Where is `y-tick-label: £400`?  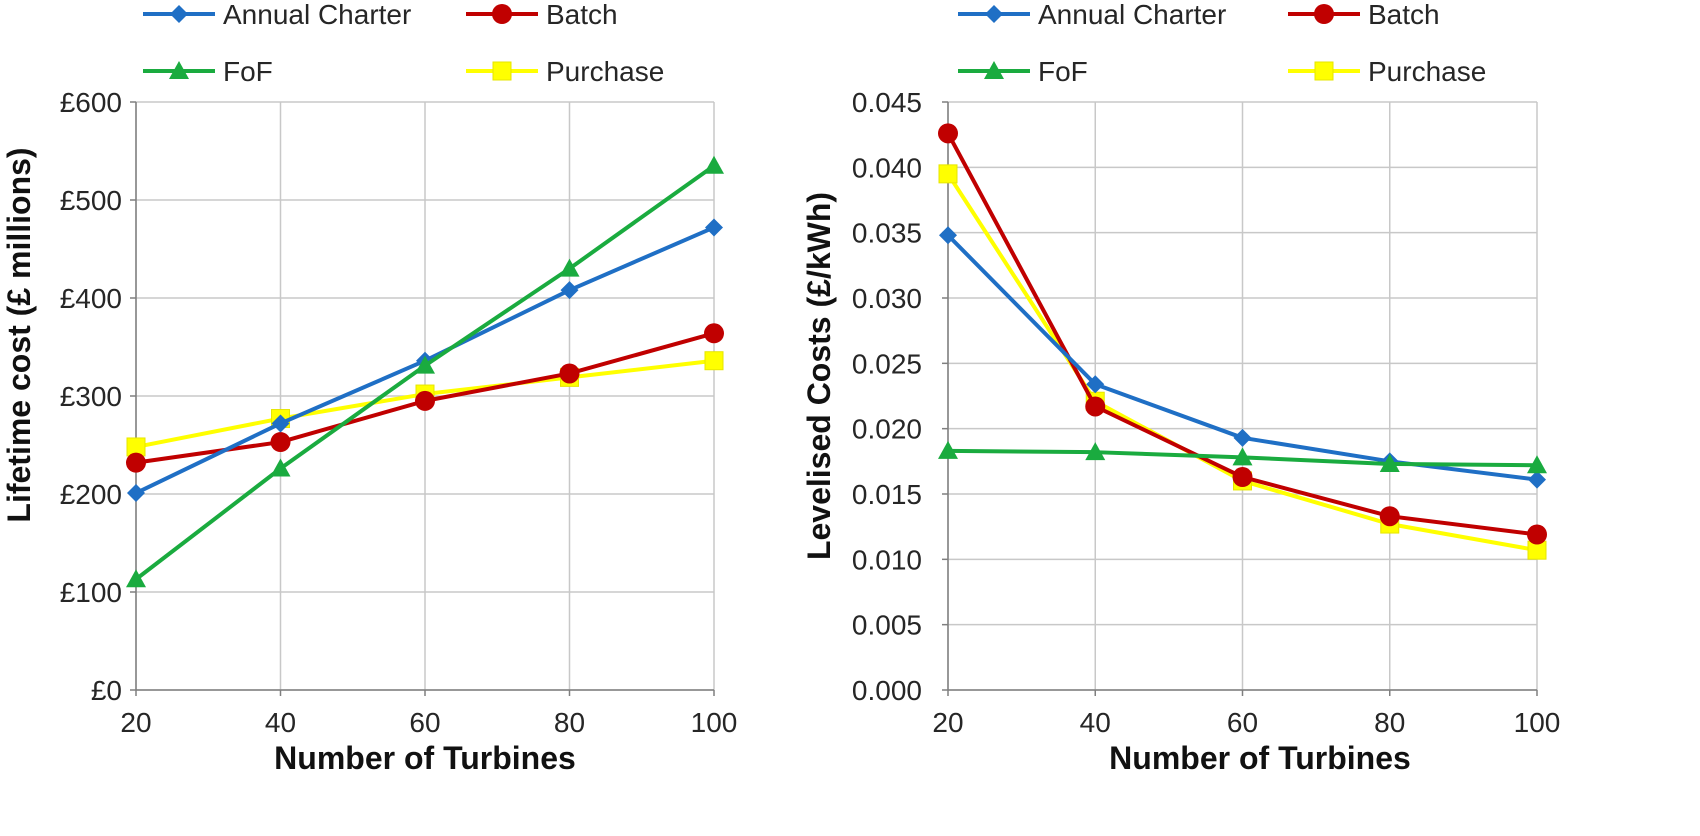
y-tick-label: £400 is located at coordinates (91, 298).